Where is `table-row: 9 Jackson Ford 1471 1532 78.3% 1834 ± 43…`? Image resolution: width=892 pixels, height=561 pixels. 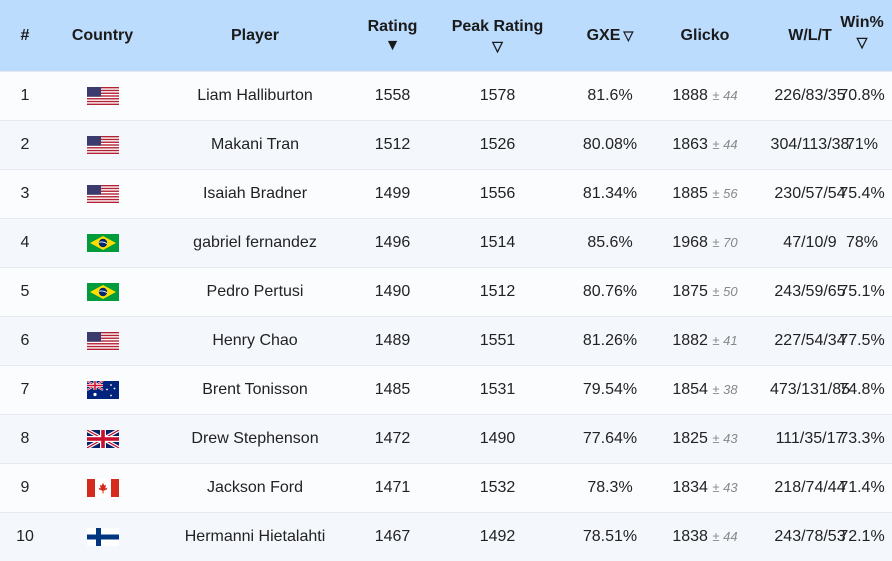
table-row: 9 Jackson Ford 1471 1532 78.3% 1834 ± 43… is located at coordinates (446, 488).